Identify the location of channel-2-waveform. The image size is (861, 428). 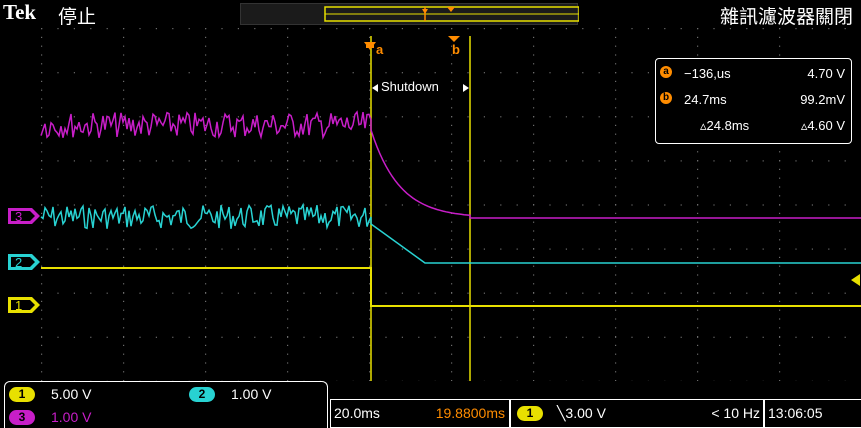
(450, 233).